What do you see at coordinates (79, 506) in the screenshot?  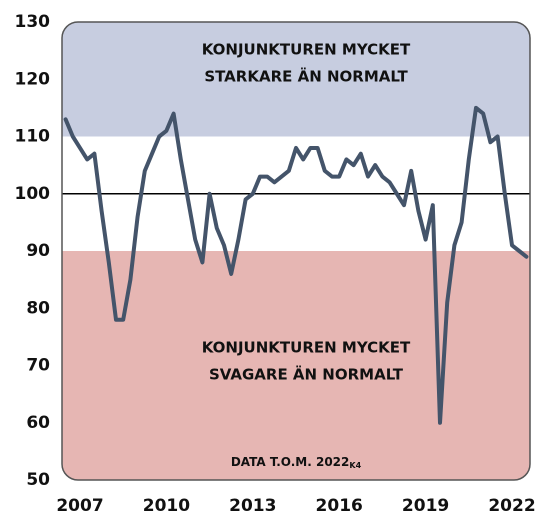 I see `x-tick-label: 2007` at bounding box center [79, 506].